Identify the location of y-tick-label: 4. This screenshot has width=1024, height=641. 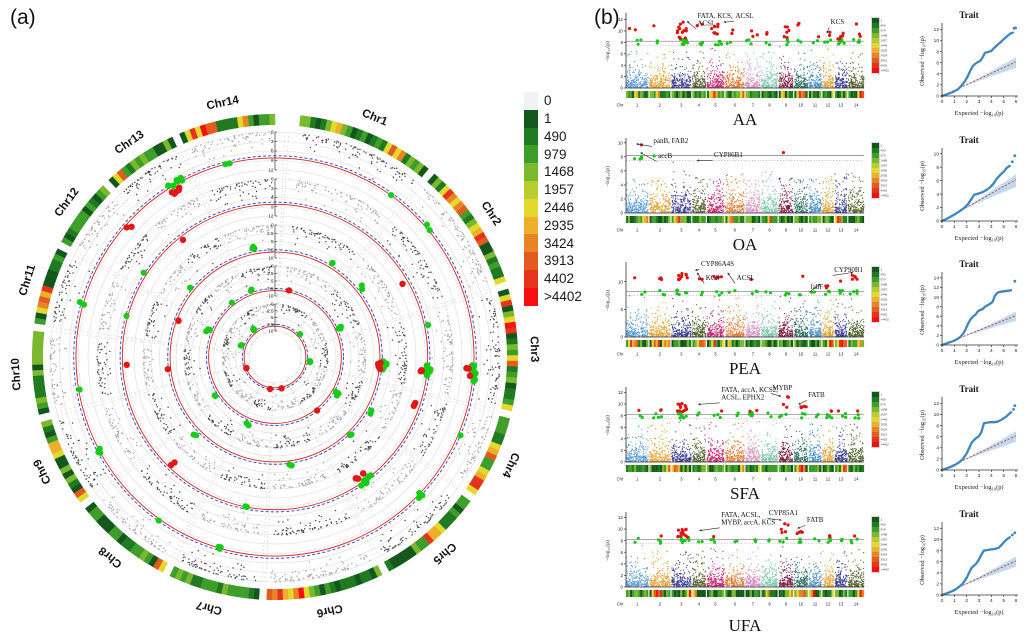
(937, 327).